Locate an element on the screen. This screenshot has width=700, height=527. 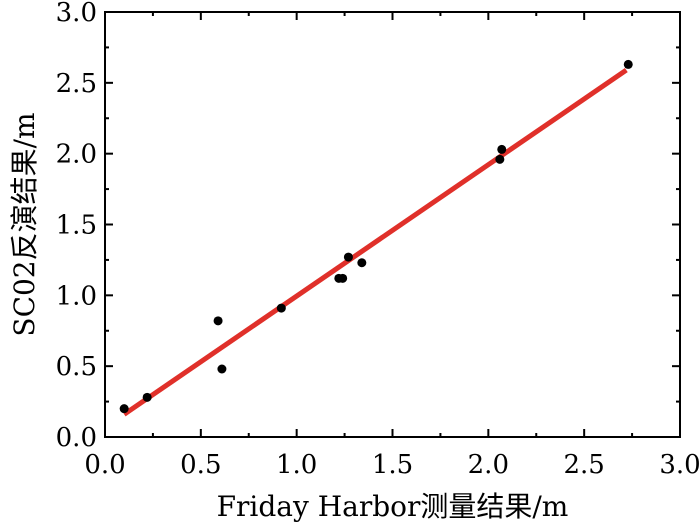
y-tick-label: 2.0 is located at coordinates (76, 155).